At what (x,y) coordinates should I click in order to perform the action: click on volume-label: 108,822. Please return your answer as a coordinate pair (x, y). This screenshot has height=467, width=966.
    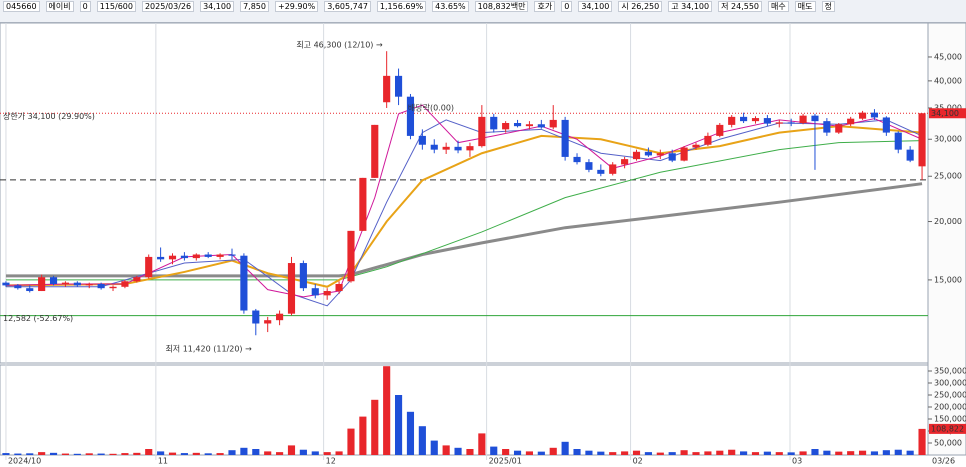
    Looking at the image, I should click on (947, 428).